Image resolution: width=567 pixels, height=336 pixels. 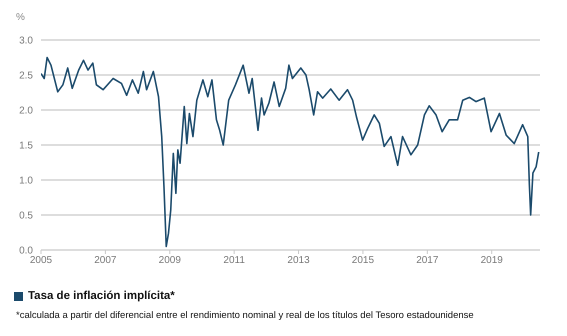 I want to click on y-tick-label: 1.5, so click(x=26, y=146).